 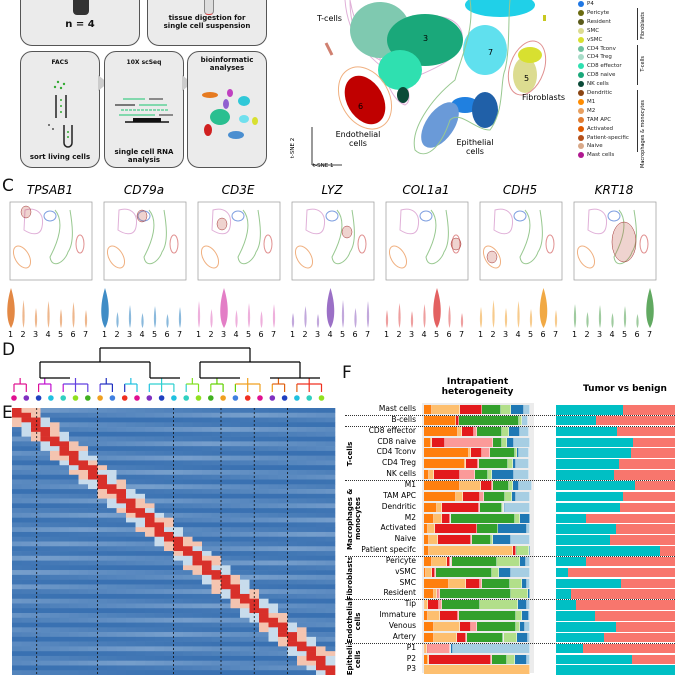 What do you see at coordinates (510, 415) in the screenshot?
I see `group-divider` at bounding box center [510, 415].